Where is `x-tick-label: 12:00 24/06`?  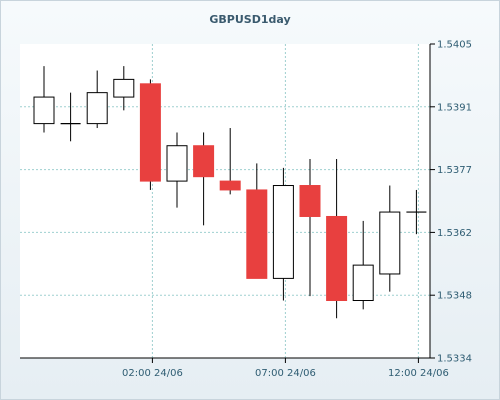
x-tick-label: 12:00 24/06 is located at coordinates (418, 373).